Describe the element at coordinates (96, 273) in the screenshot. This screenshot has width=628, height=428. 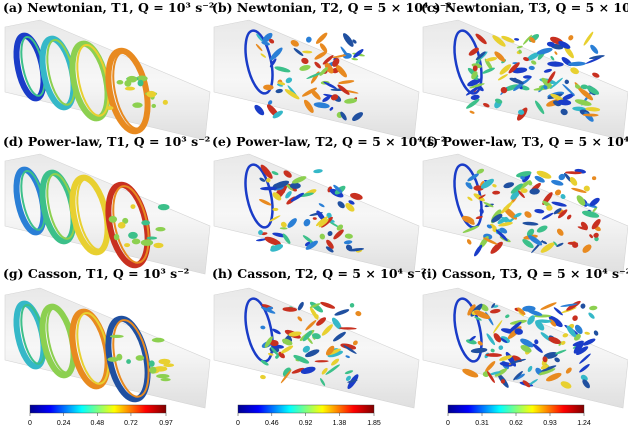
I see `panel-title: (g) Casson, T1, Q = 10³ s⁻²` at that location.